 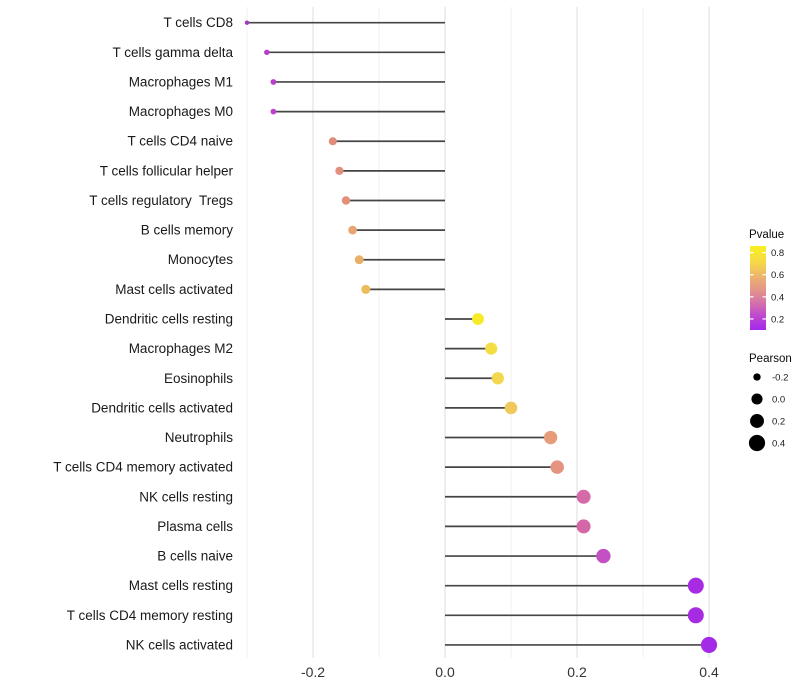 I want to click on pearson-legend-items: -0.2 0.0 0.2 0.4, so click(x=768, y=412).